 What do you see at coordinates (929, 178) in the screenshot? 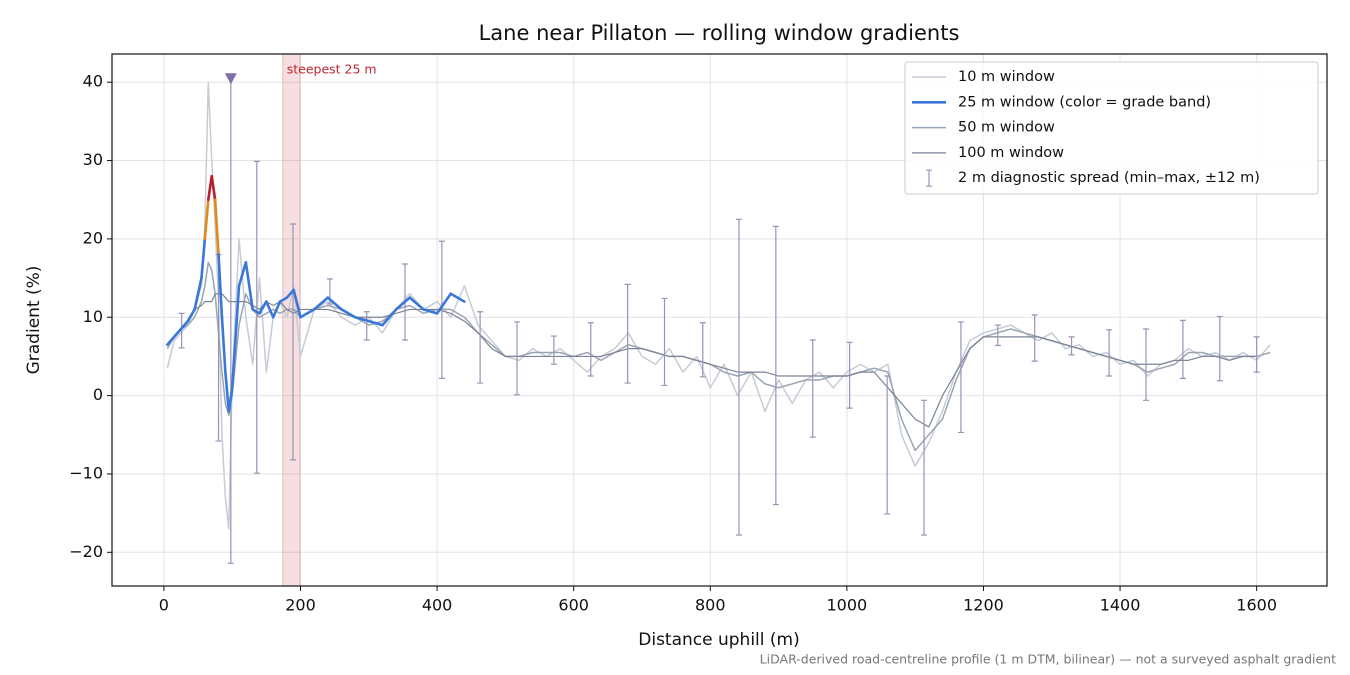
I see `legend-swatch` at bounding box center [929, 178].